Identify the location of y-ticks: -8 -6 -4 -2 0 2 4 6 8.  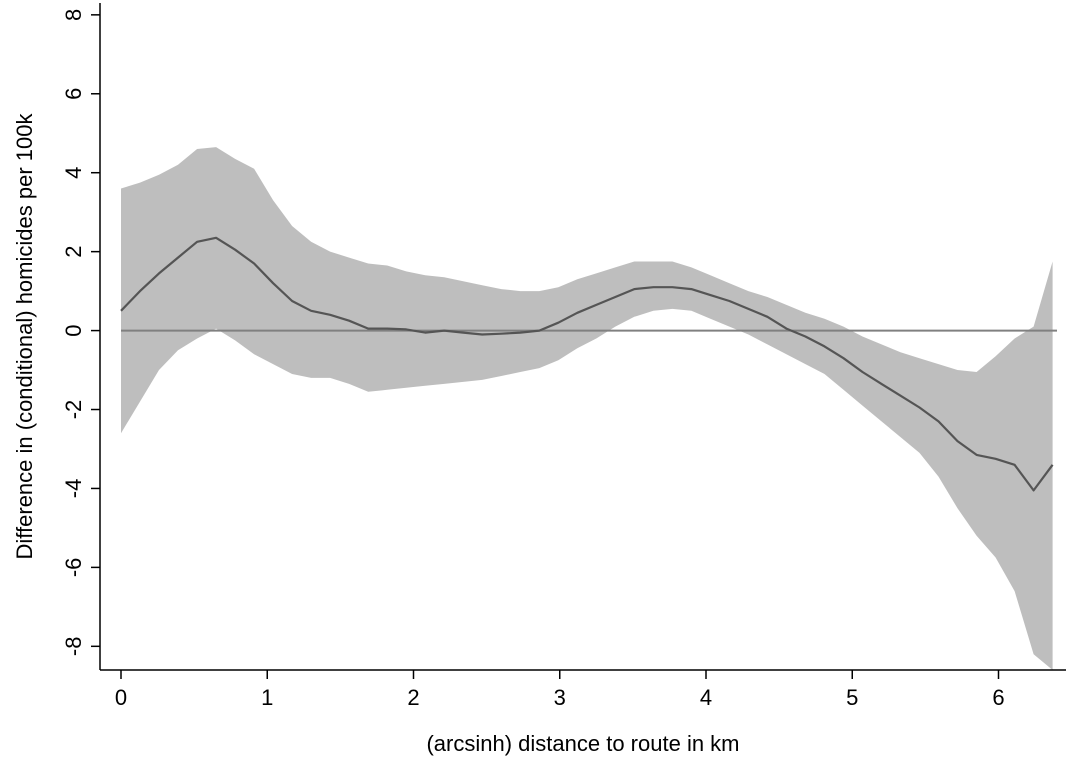
(80, 332).